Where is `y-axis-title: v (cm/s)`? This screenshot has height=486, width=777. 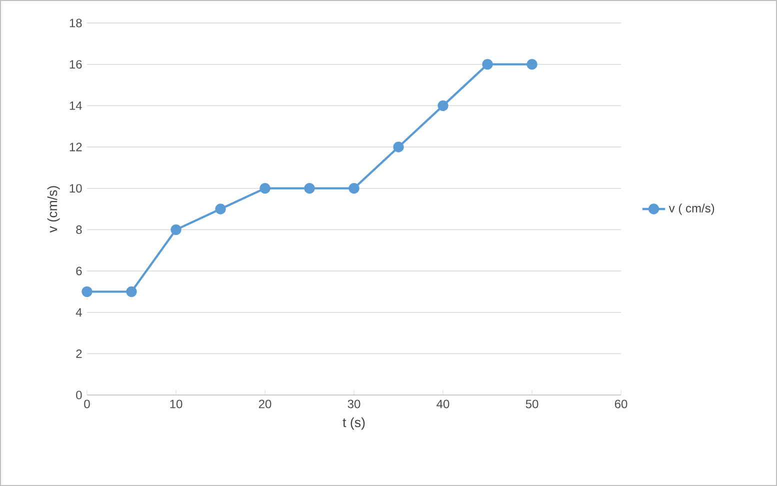 y-axis-title: v (cm/s) is located at coordinates (53, 209).